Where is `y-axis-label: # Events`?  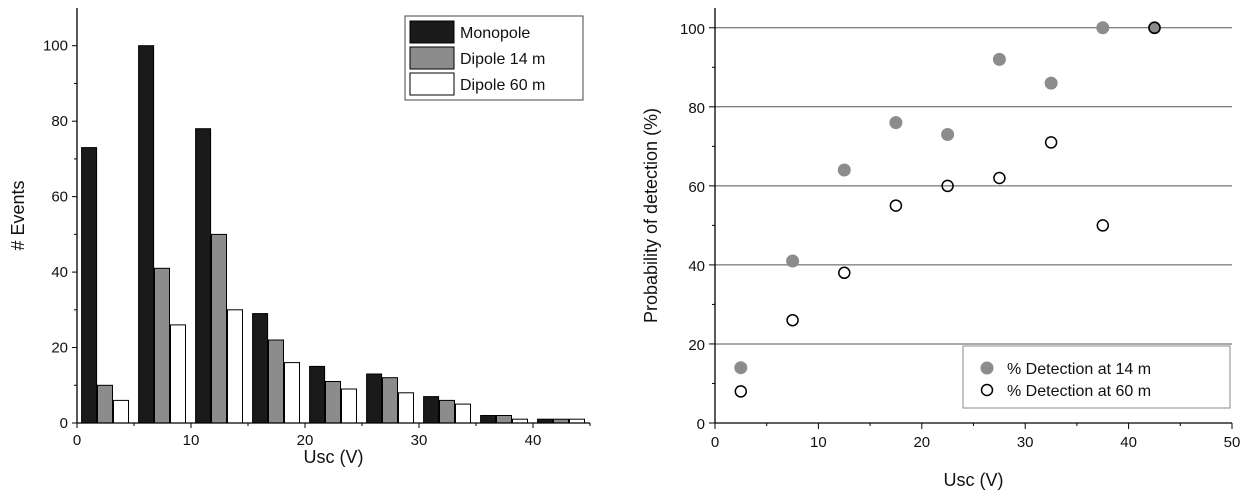
y-axis-label: # Events is located at coordinates (18, 215).